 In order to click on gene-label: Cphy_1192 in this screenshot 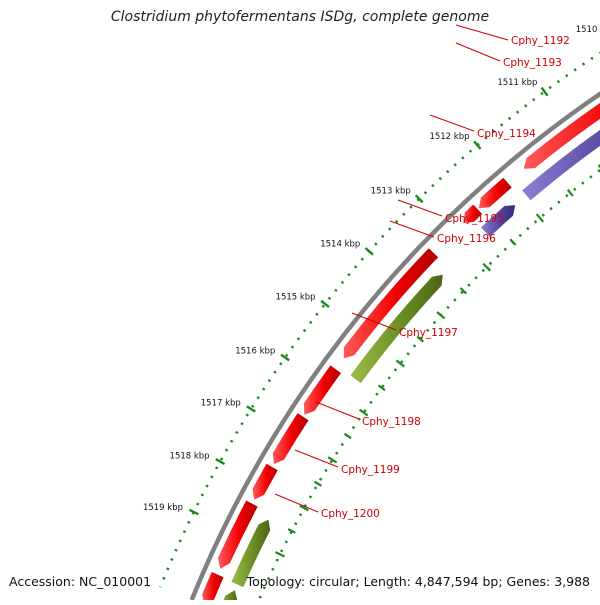, I will do `click(540, 41)`.